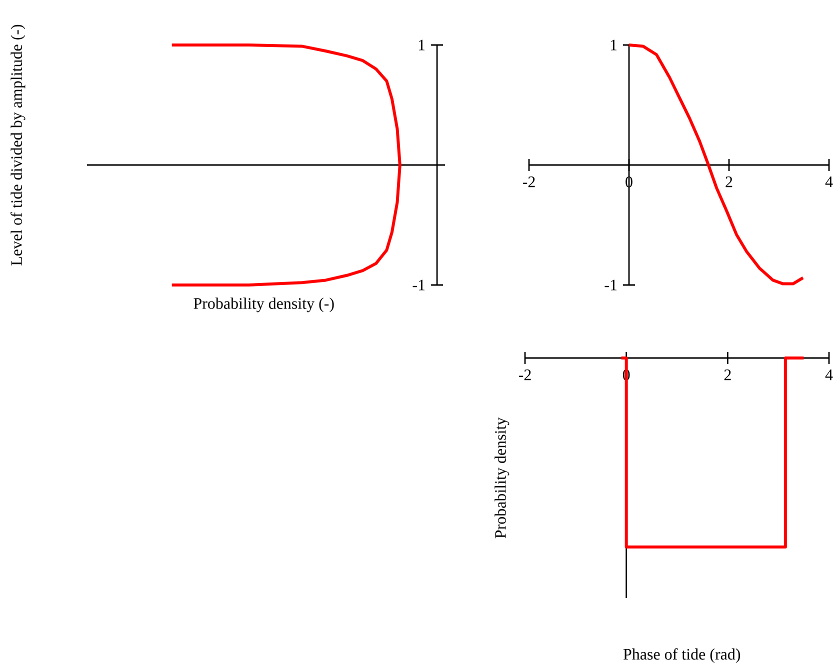 This screenshot has width=835, height=665. What do you see at coordinates (502, 477) in the screenshot?
I see `y-axis-title: Probability density` at bounding box center [502, 477].